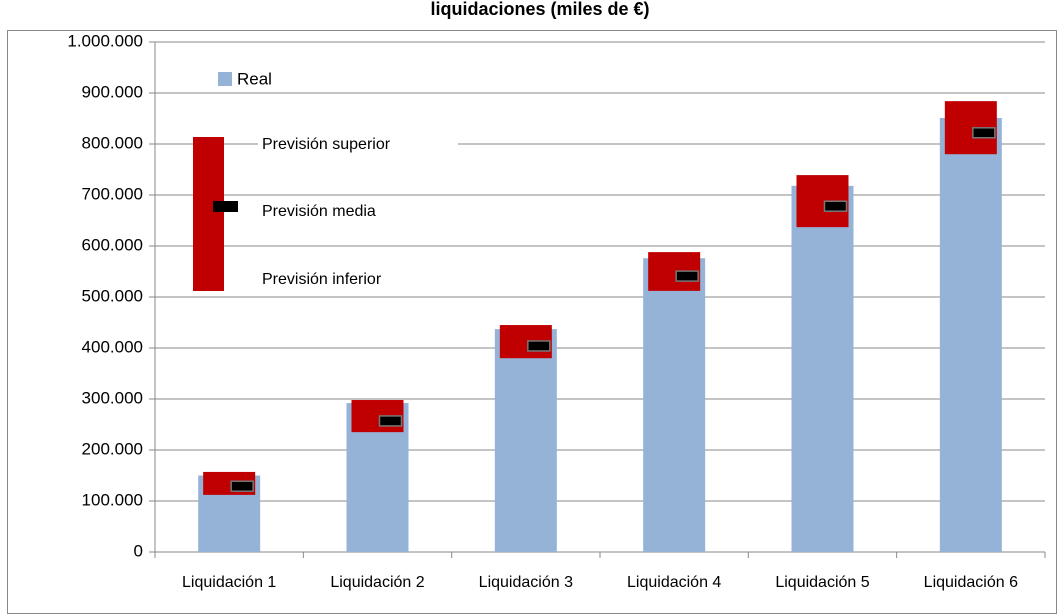 The height and width of the screenshot is (615, 1064). Describe the element at coordinates (539, 9) in the screenshot. I see `chart-title: liquidaciones (miles de €)` at that location.